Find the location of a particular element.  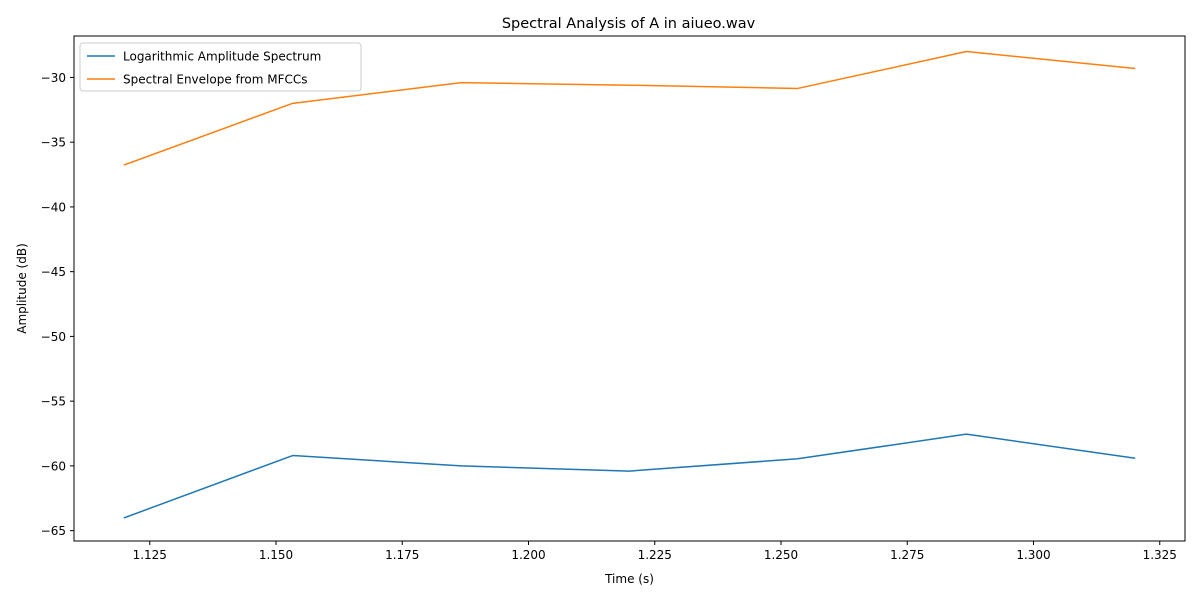

x-tick-label: 1.300 is located at coordinates (1033, 555).